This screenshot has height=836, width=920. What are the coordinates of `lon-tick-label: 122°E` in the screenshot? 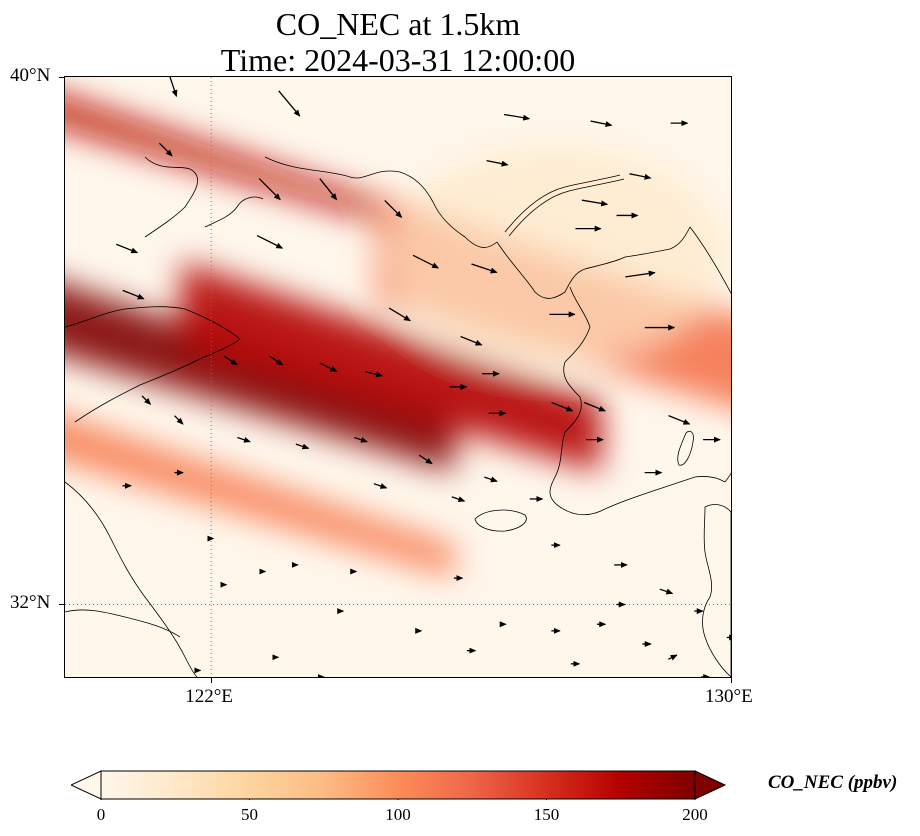 It's located at (209, 696).